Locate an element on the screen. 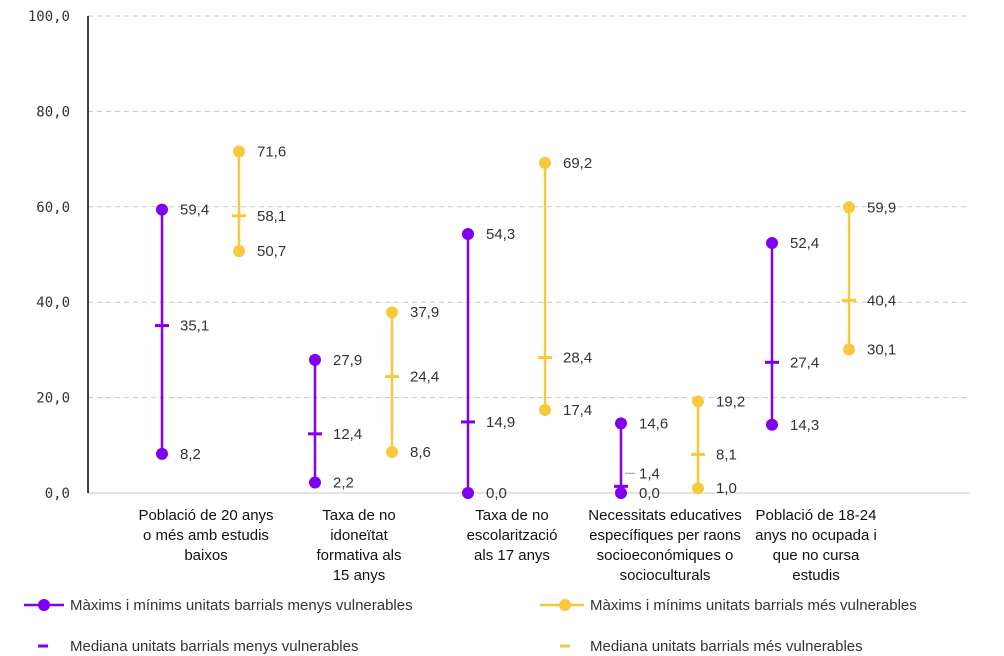 The width and height of the screenshot is (1004, 656). min-value-label: 17,4 is located at coordinates (577, 410).